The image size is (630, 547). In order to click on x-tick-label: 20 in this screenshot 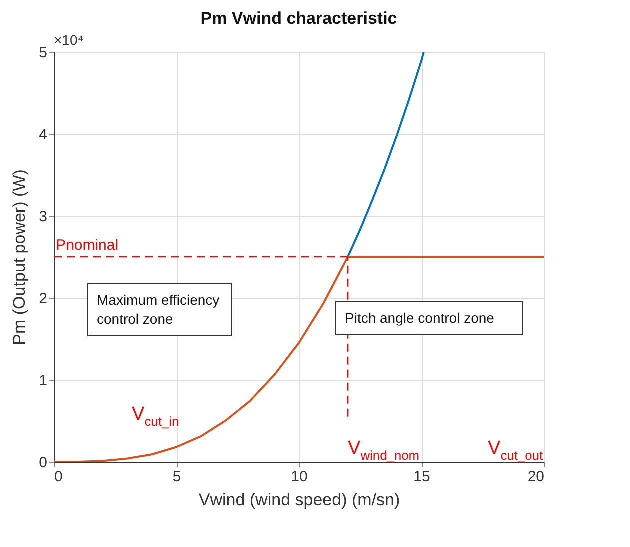, I will do `click(536, 477)`.